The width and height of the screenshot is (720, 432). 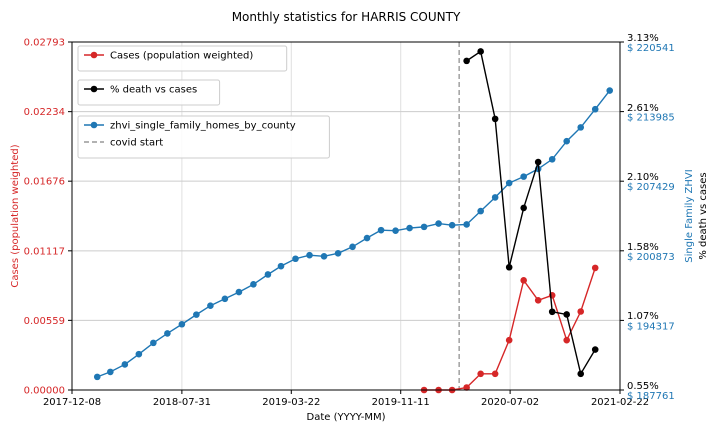 I want to click on death-tick-label: 1.58%, so click(x=643, y=247).